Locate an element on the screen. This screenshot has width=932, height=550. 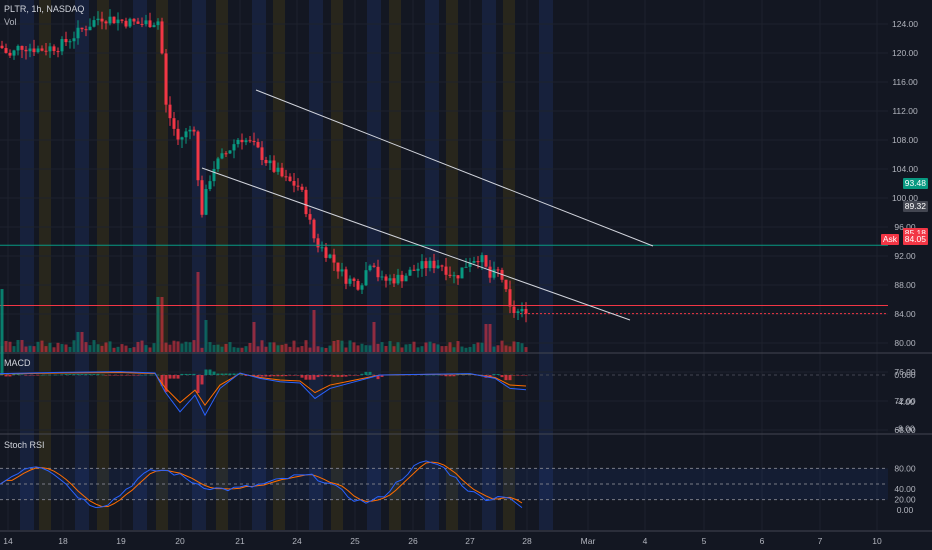
time-tick-label: 20 is located at coordinates (180, 541).